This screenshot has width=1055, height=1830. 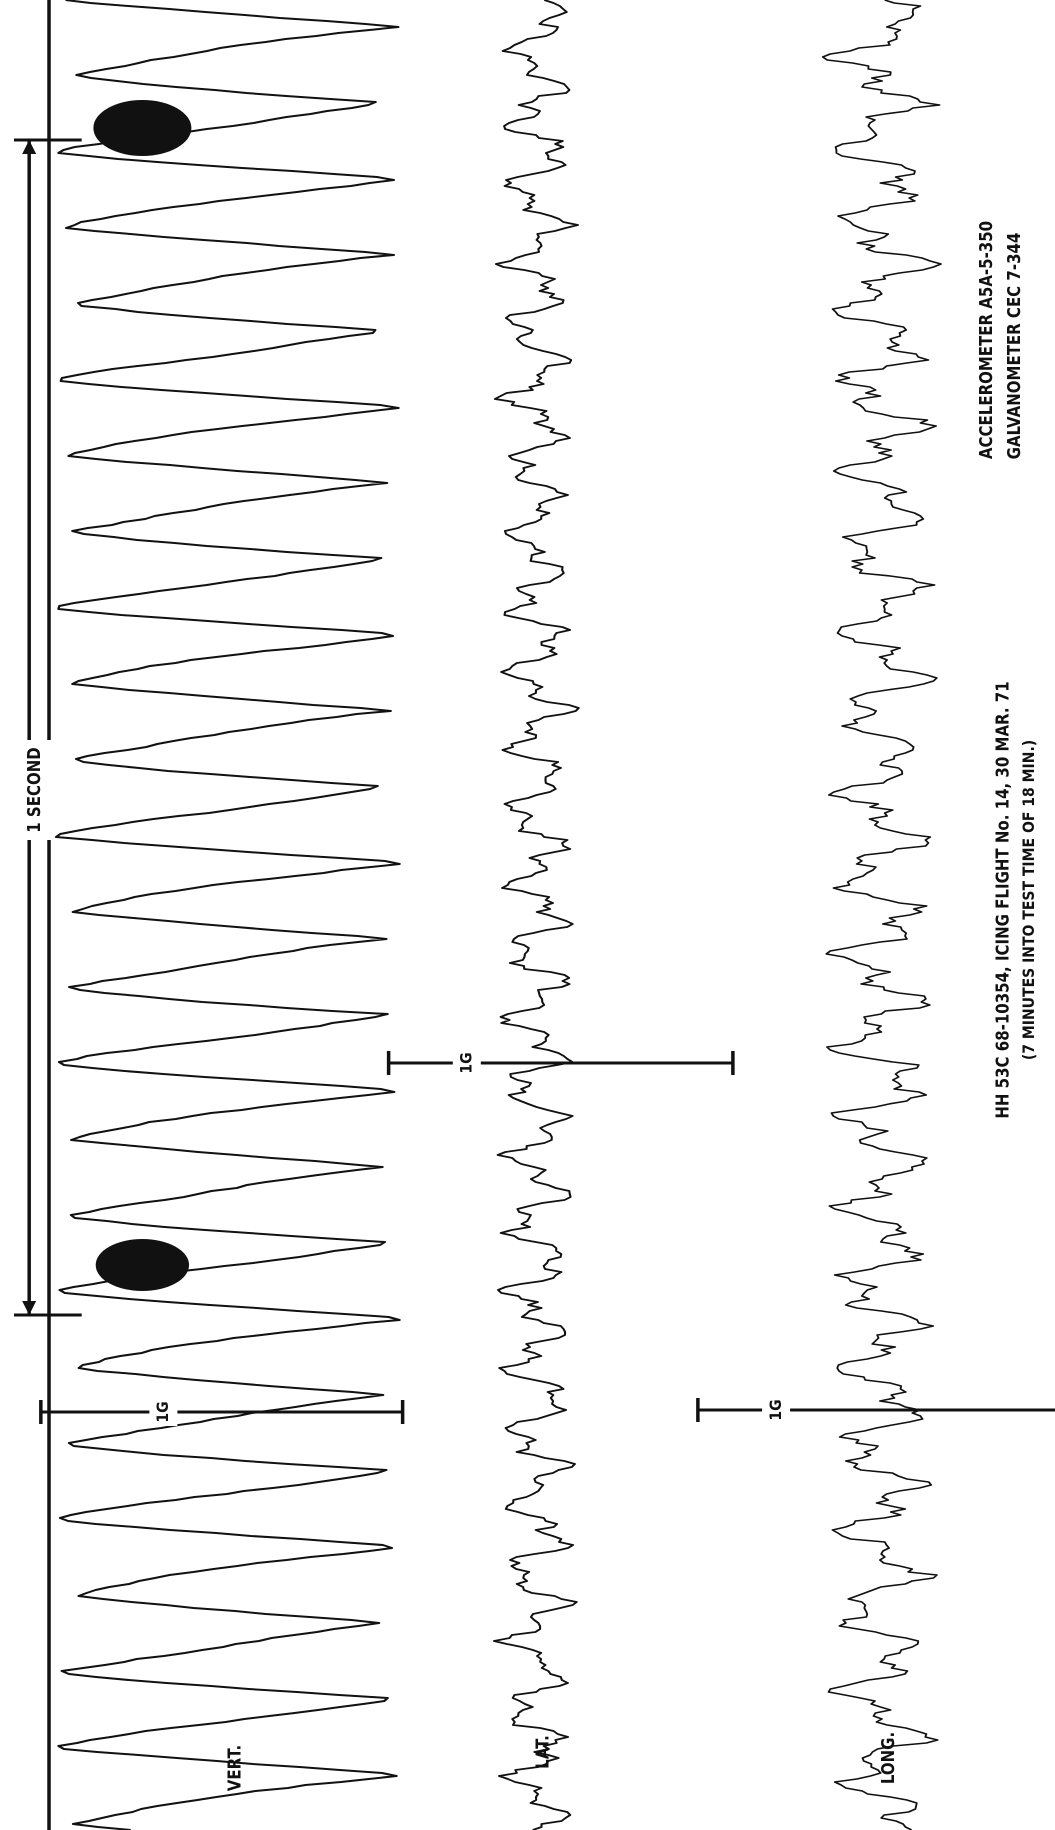 I want to click on note: GALVANOMETER CEC 7-344, so click(x=1014, y=346).